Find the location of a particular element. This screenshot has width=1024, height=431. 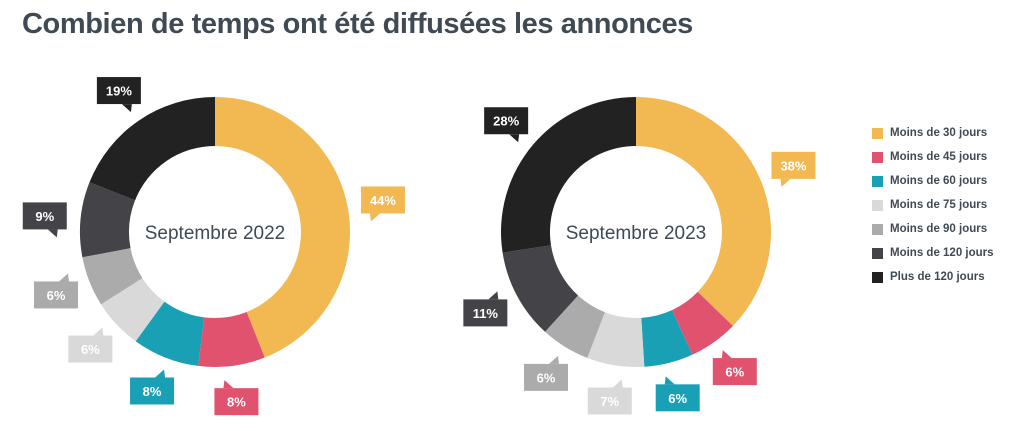

callout-moins-de-75-jours: 6% is located at coordinates (90, 345).